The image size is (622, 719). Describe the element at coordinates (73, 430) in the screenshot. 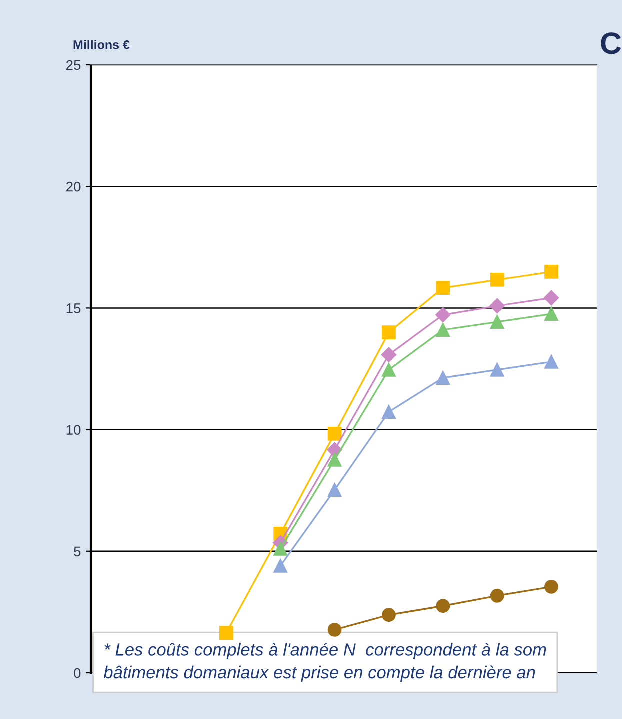

I see `y-tick-label: 10` at that location.